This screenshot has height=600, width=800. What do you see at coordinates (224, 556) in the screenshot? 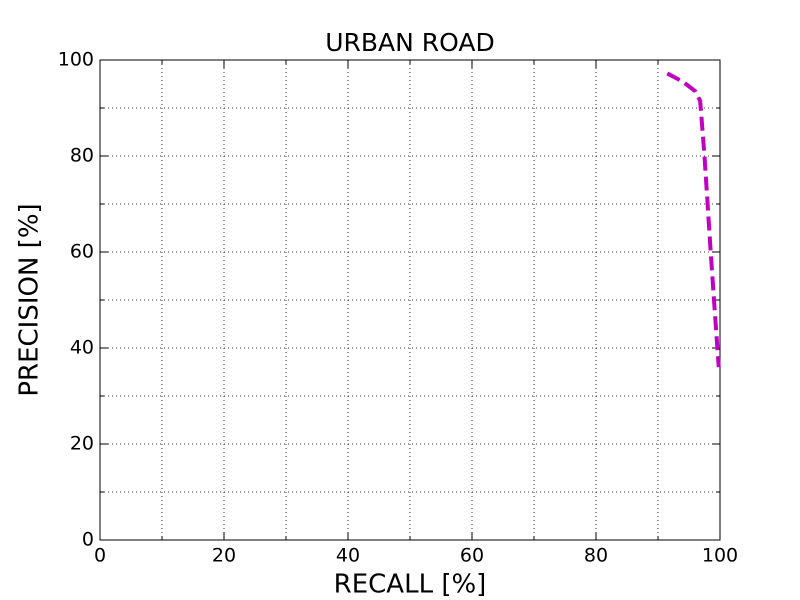
I see `x-tick-label: 20` at bounding box center [224, 556].